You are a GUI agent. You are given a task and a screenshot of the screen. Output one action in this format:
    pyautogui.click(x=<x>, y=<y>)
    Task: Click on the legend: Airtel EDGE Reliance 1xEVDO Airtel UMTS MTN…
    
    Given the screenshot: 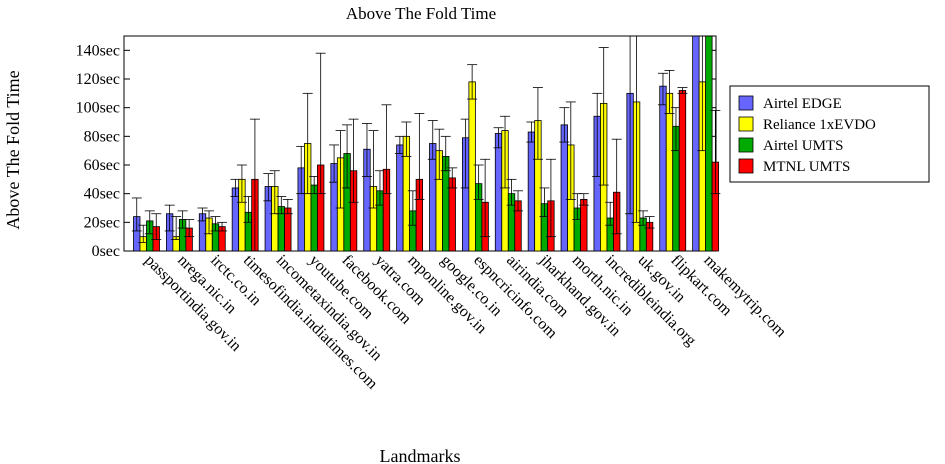 What is the action you would take?
    pyautogui.click(x=829, y=134)
    